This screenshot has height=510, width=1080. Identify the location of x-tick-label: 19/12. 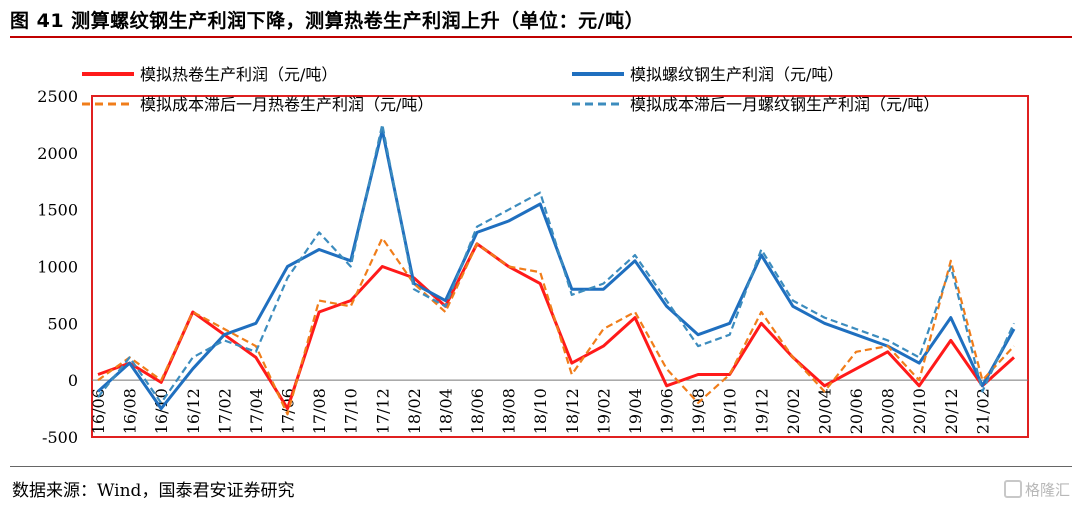
(761, 411).